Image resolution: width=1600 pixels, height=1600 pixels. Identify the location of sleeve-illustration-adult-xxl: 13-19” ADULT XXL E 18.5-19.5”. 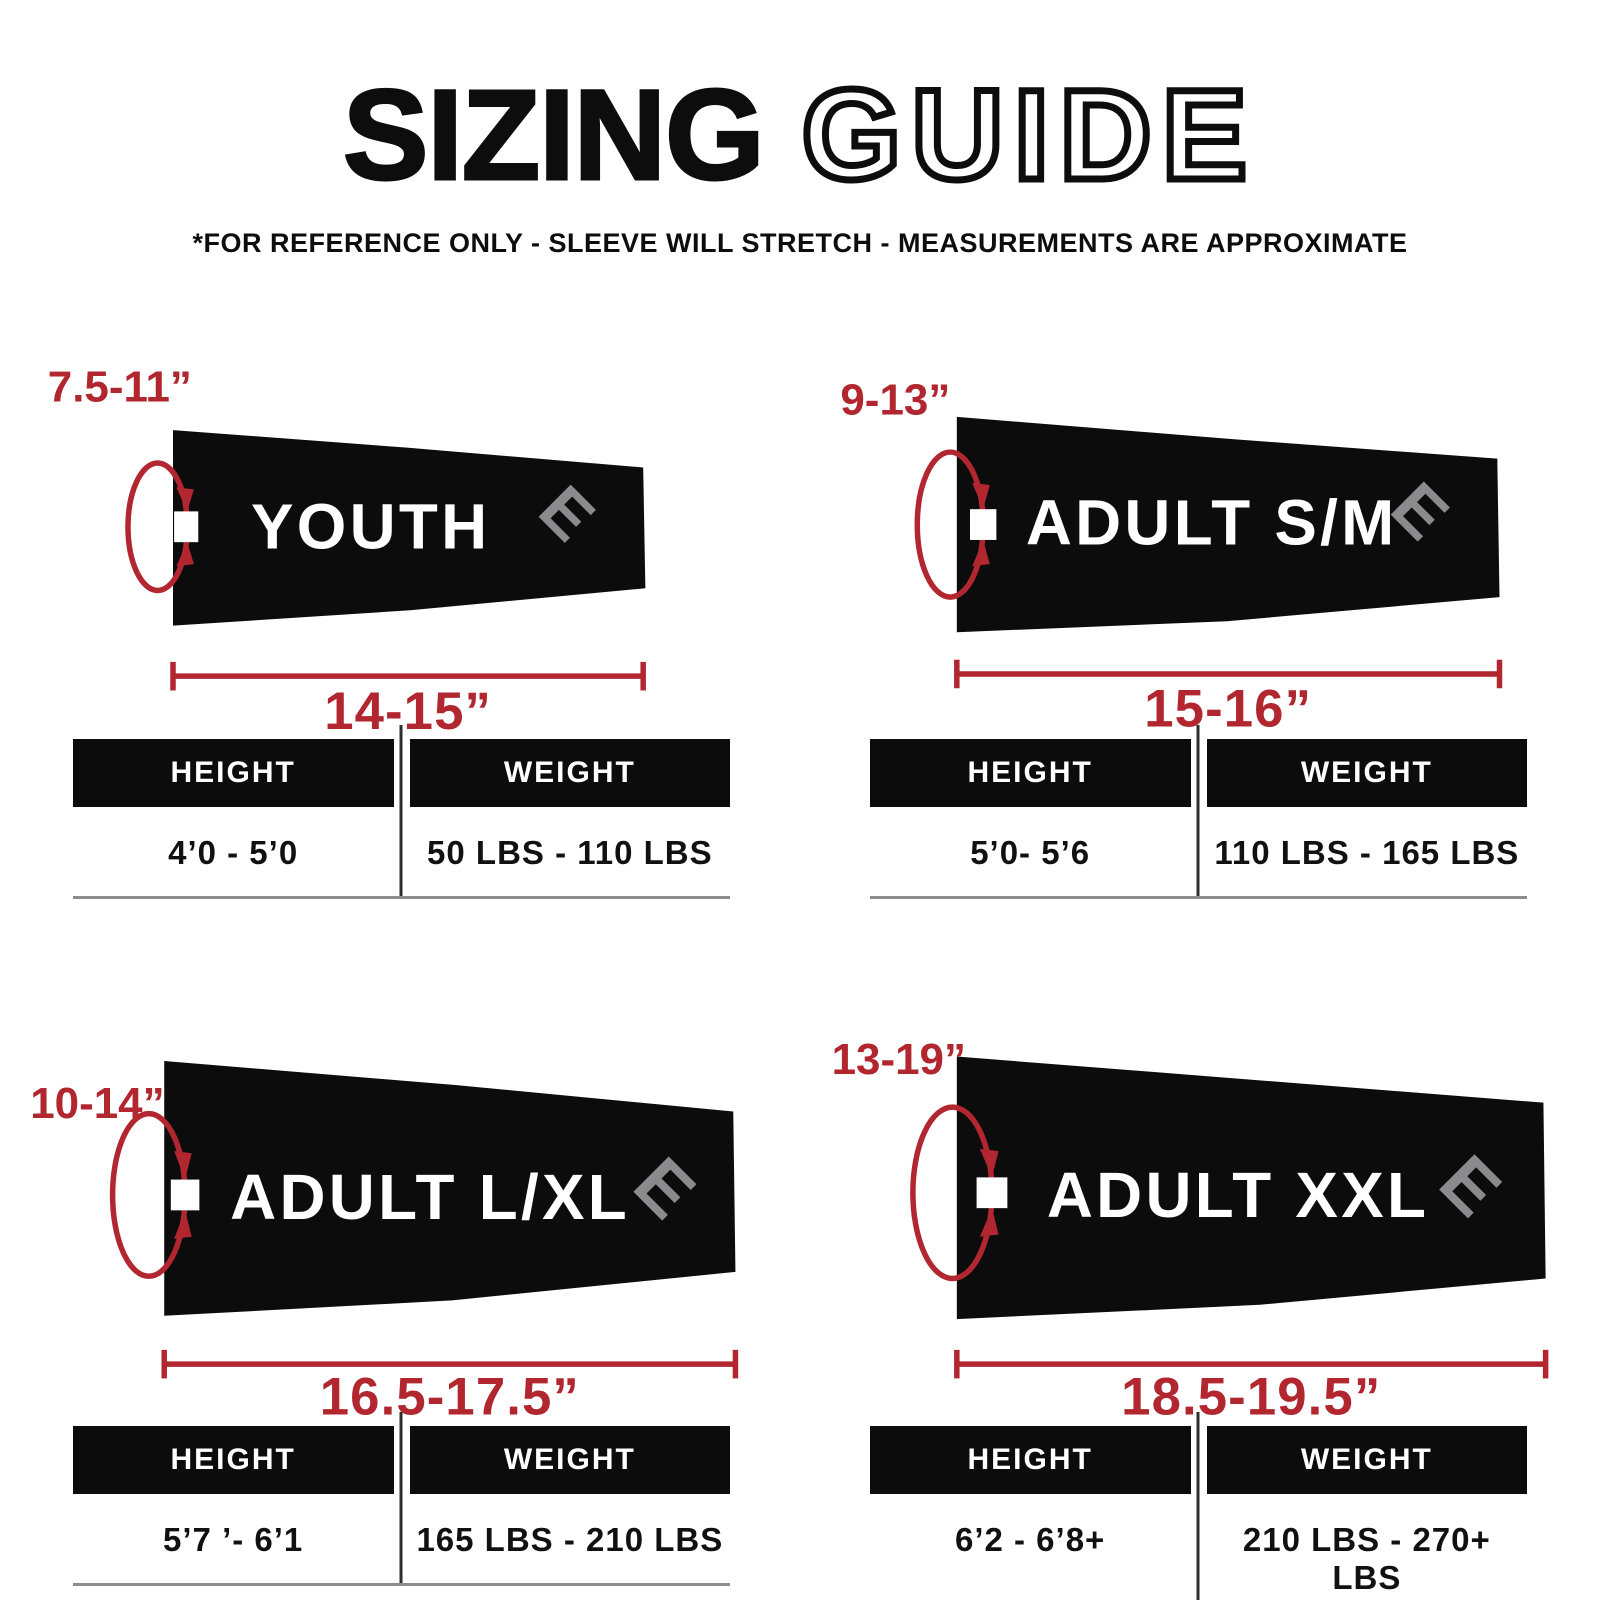
(1190, 1229).